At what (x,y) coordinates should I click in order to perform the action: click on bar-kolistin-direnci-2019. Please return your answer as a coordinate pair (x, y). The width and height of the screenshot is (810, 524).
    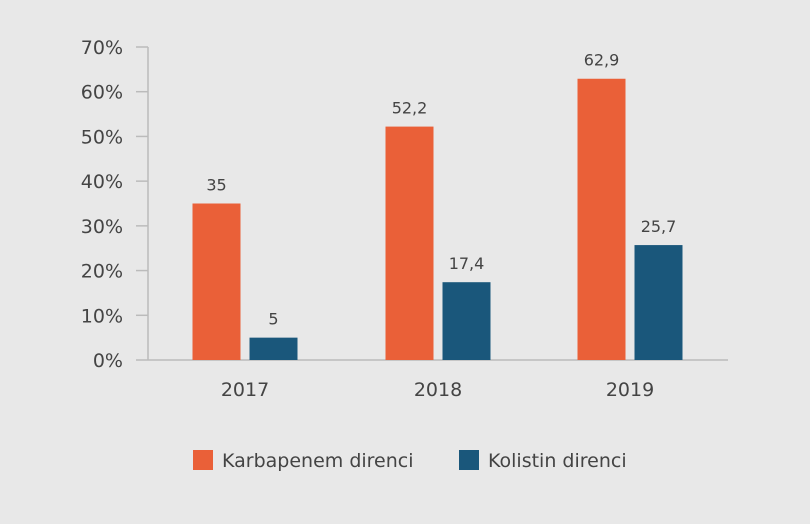
    Looking at the image, I should click on (658, 302).